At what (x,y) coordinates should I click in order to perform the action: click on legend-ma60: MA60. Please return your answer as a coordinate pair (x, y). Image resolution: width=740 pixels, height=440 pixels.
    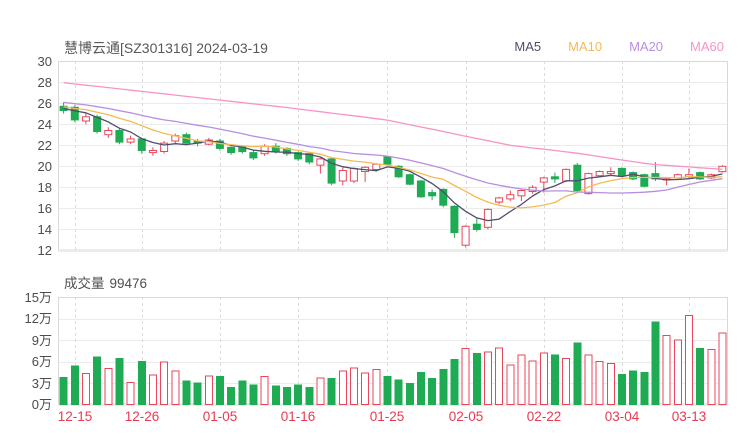
    Looking at the image, I should click on (707, 46).